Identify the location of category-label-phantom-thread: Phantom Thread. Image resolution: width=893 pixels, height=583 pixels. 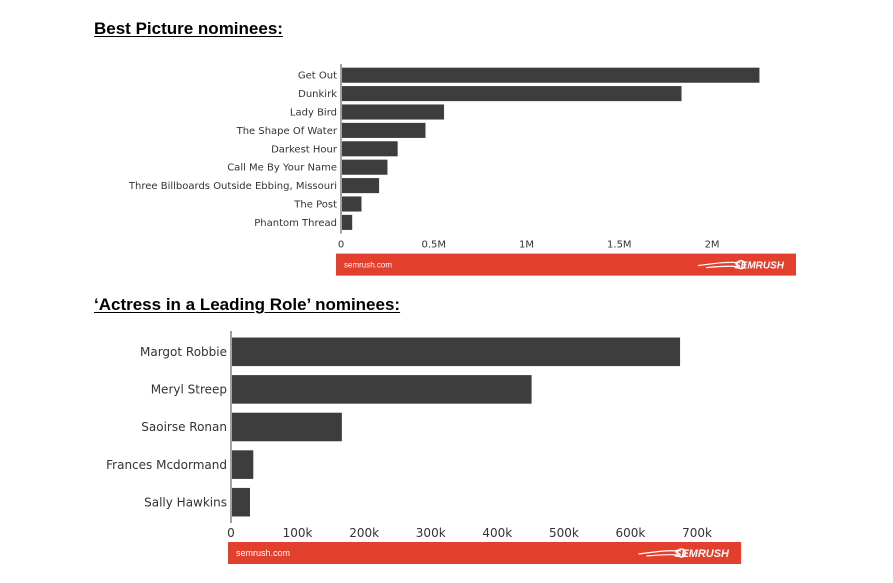
(295, 223).